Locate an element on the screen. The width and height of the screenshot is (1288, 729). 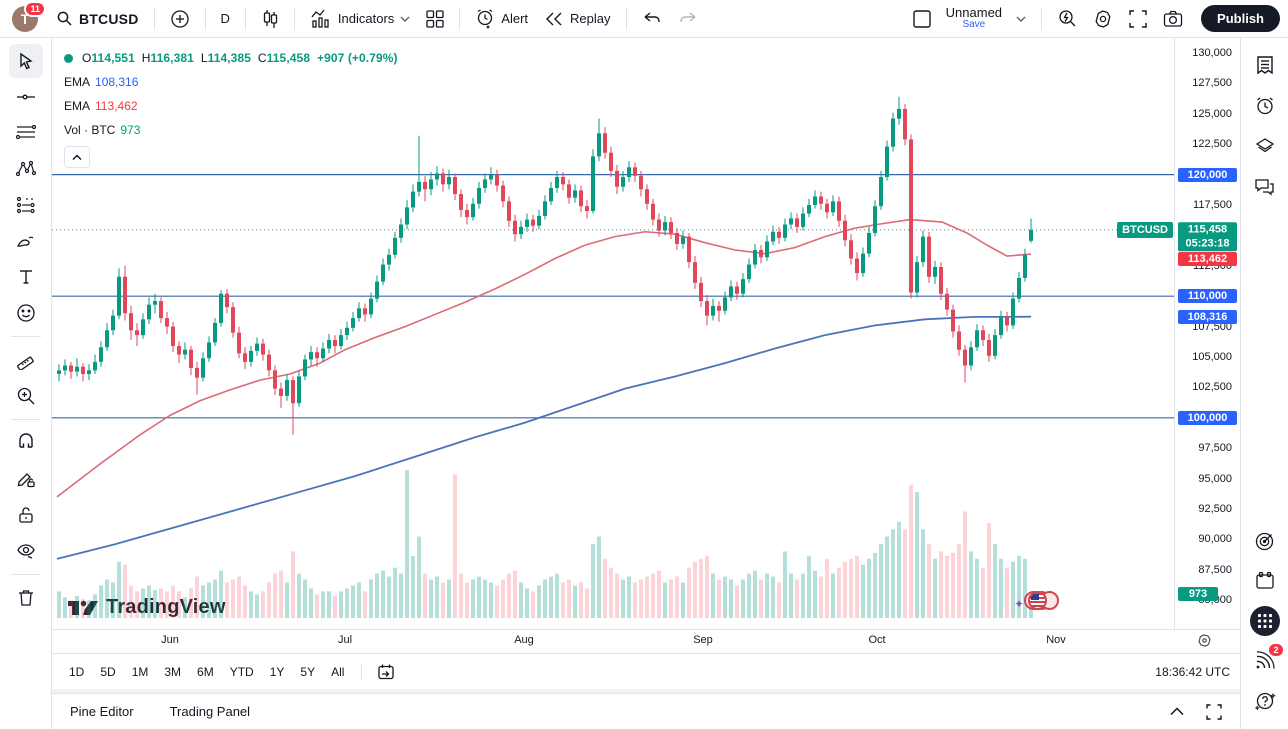
zoom-in-tool-button is located at coordinates (26, 396).